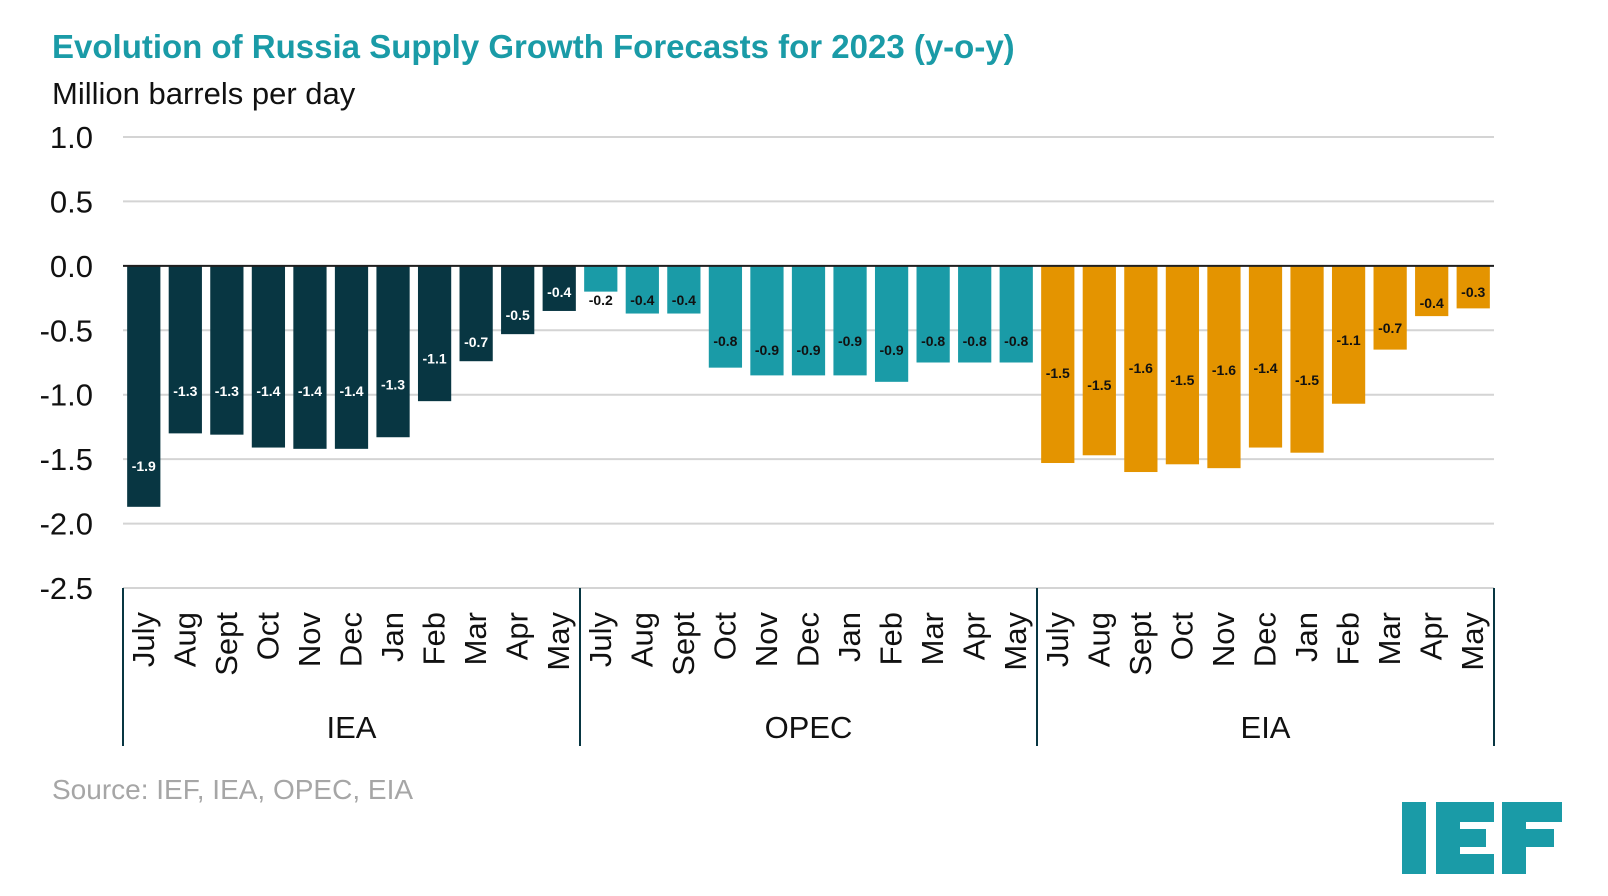 The image size is (1608, 896). Describe the element at coordinates (1482, 838) in the screenshot. I see `ief-logo` at that location.